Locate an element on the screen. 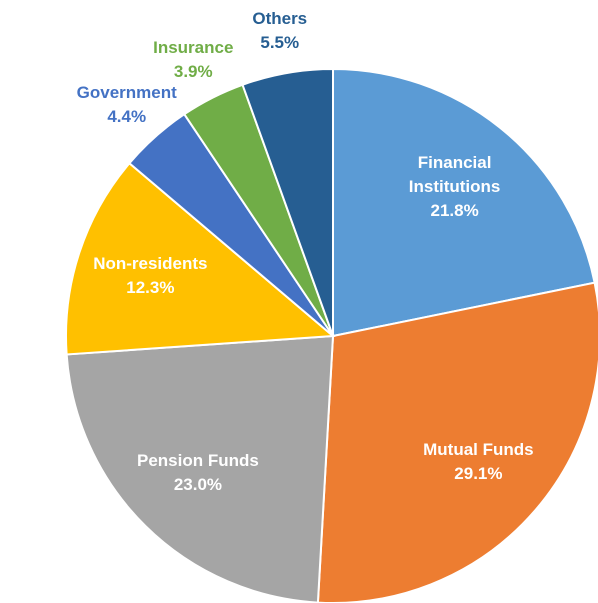 The height and width of the screenshot is (603, 598). value-label: 12.3% is located at coordinates (150, 288).